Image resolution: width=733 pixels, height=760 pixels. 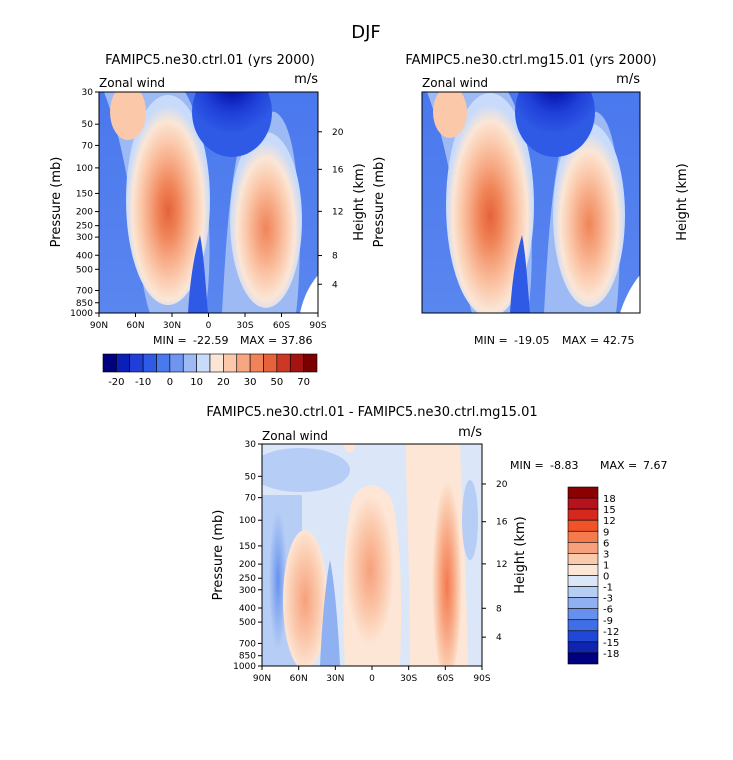 What do you see at coordinates (609, 510) in the screenshot?
I see `colorbar-label: 15` at bounding box center [609, 510].